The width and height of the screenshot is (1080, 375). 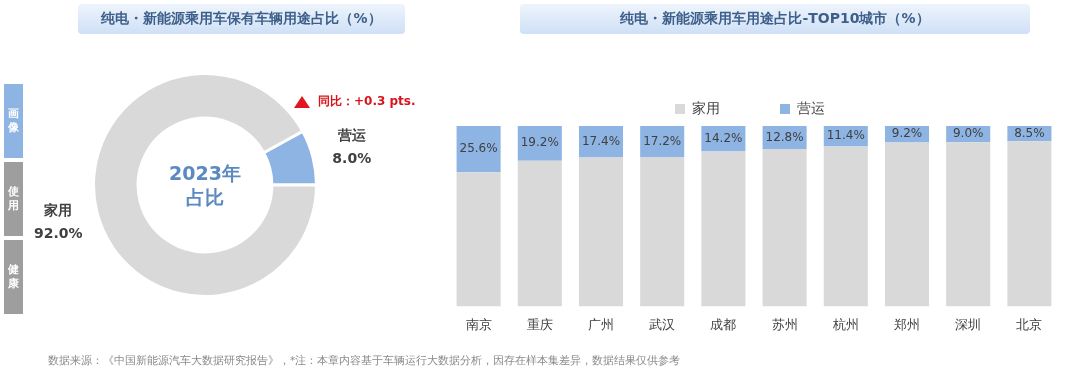 I want to click on slice-label: 营运, so click(x=351, y=134).